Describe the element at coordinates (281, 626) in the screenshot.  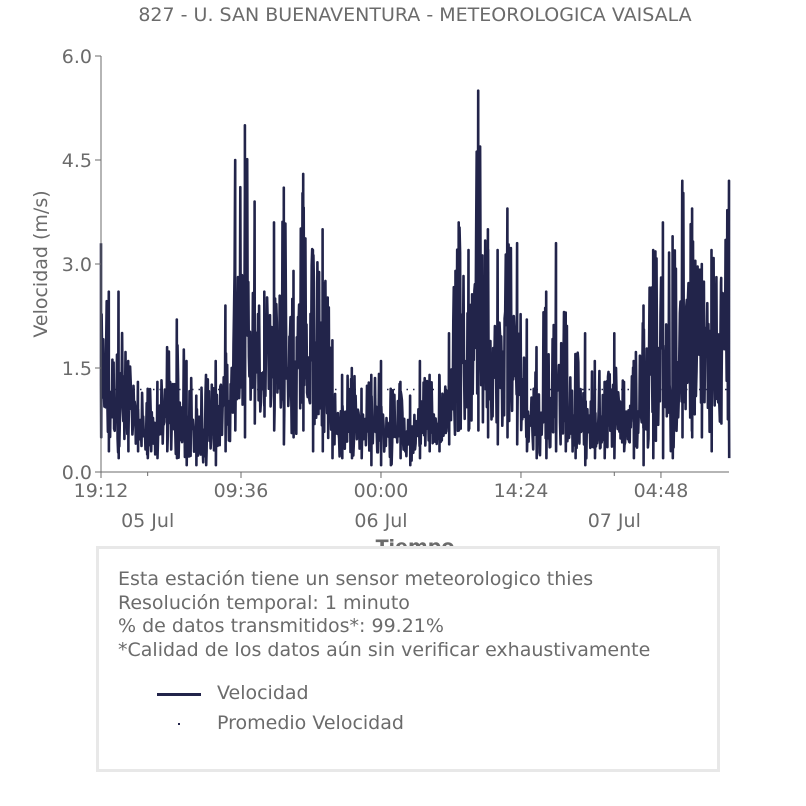
I see `note-transmitted: % de datos transmitidos*: 99.21%` at that location.